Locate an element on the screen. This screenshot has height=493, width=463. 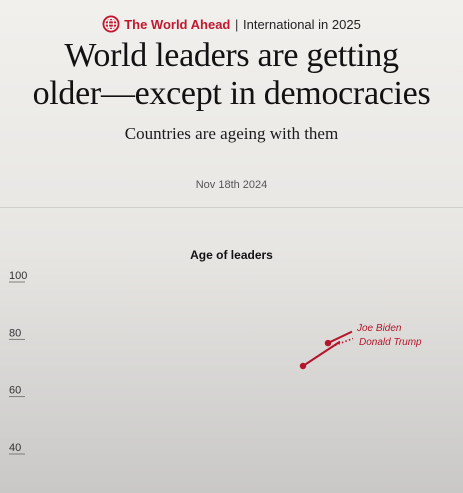
series-label-0: Joe Biden is located at coordinates (379, 328).